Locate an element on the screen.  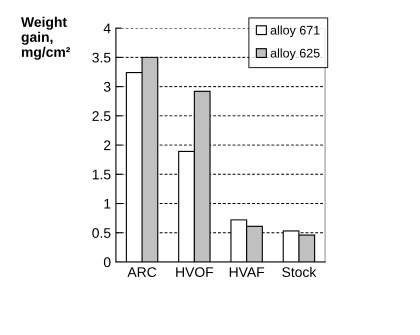
x-tick-label: HVOF is located at coordinates (195, 272).